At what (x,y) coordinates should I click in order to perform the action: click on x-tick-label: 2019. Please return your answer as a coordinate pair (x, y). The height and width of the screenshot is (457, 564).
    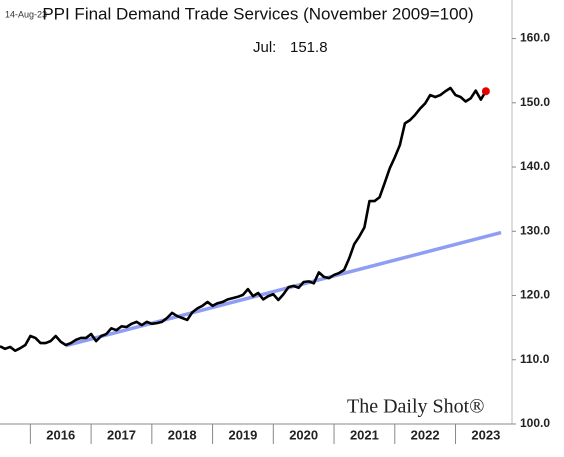
    Looking at the image, I should click on (242, 434).